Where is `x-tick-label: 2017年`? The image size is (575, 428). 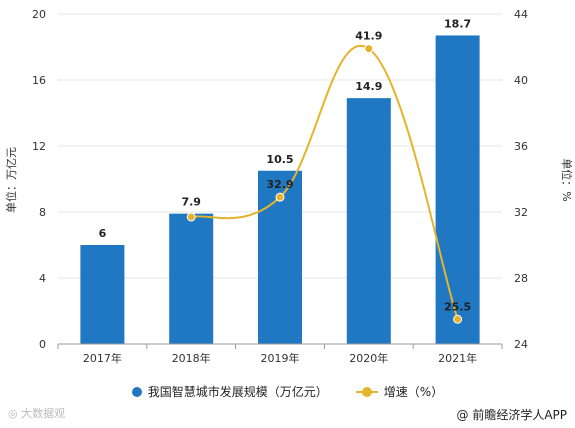
x-tick-label: 2017年 is located at coordinates (102, 358).